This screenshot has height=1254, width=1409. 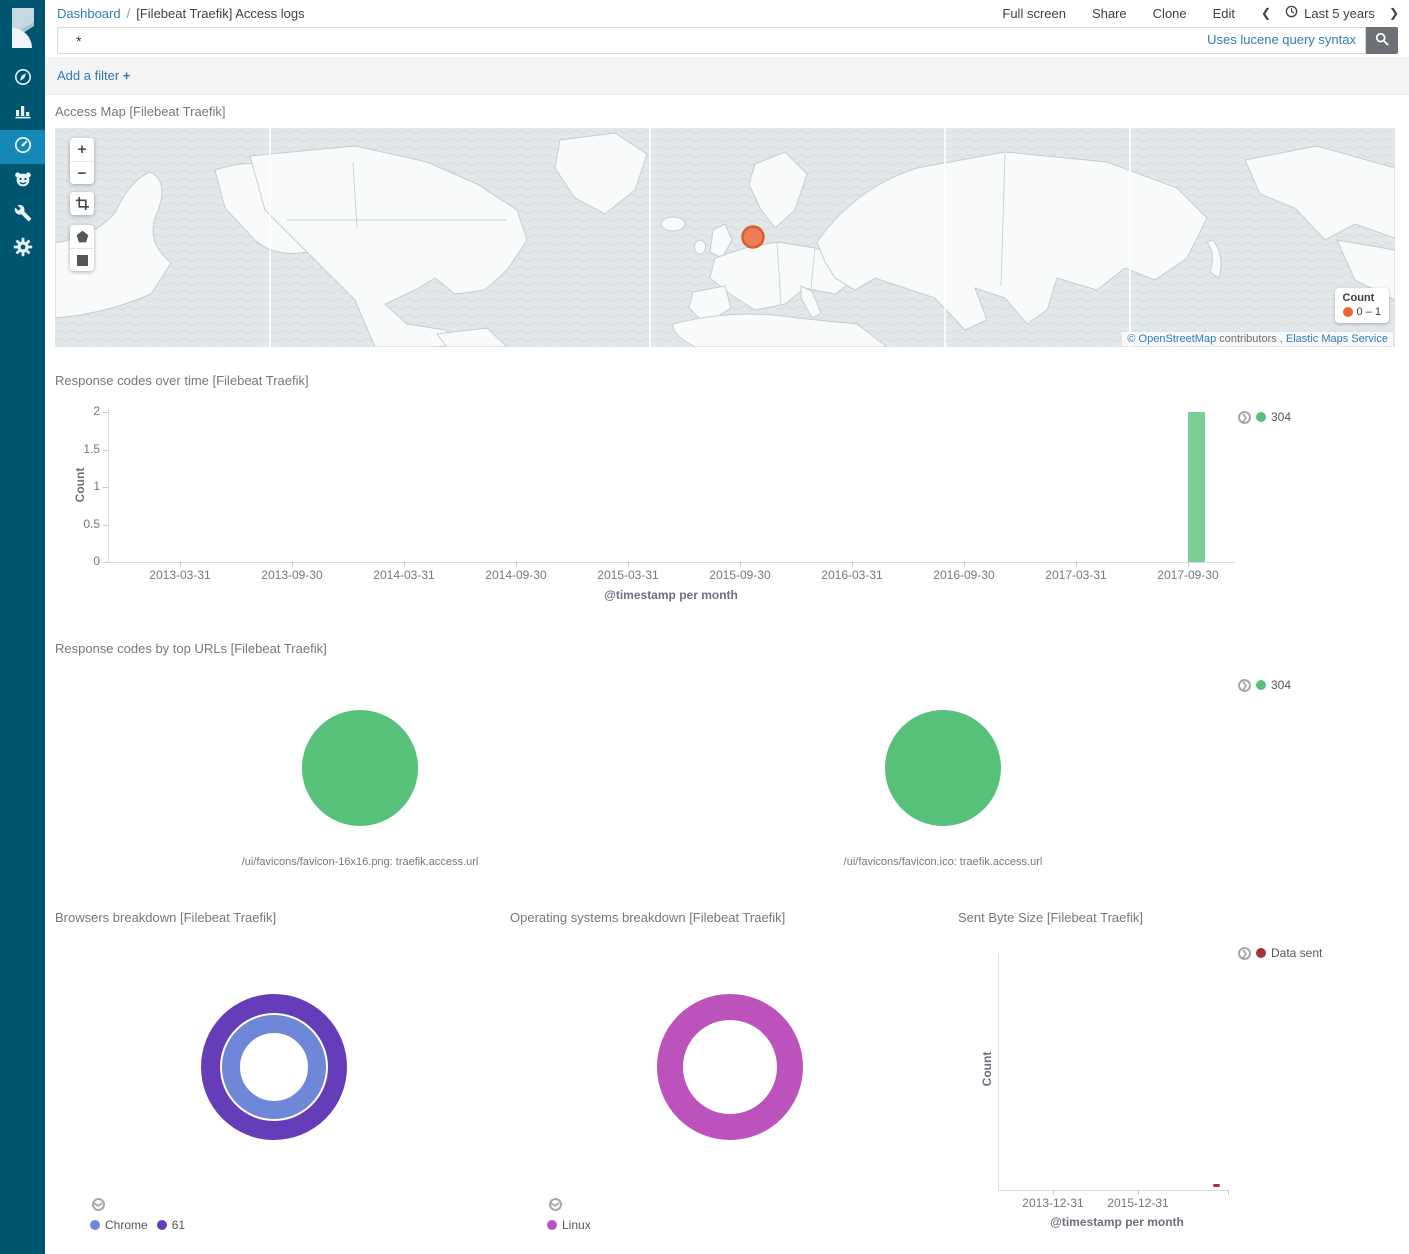 What do you see at coordinates (852, 575) in the screenshot?
I see `rc-x-tick-label: 2016-03-31` at bounding box center [852, 575].